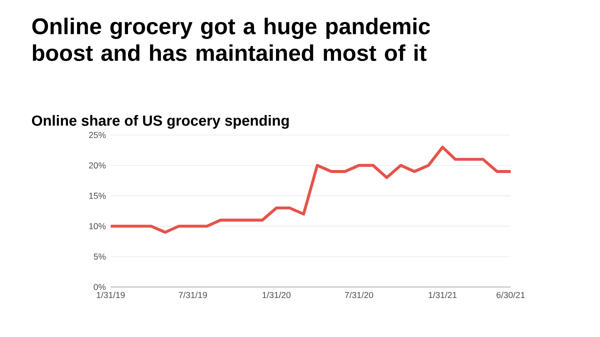 The height and width of the screenshot is (337, 600). Describe the element at coordinates (100, 287) in the screenshot. I see `y-tick-label: 0%` at that location.